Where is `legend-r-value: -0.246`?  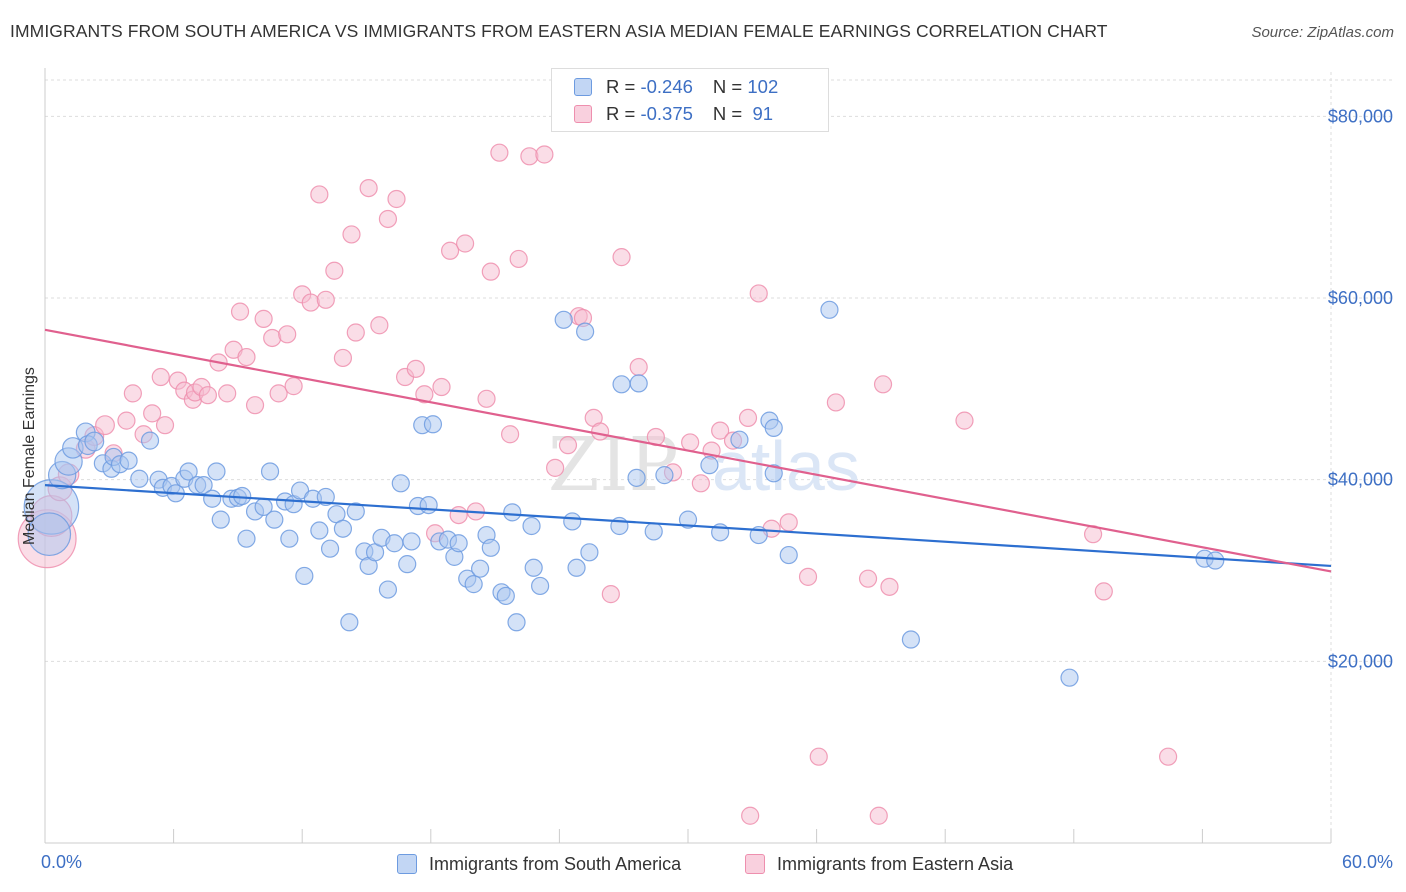
legend-r-value: -0.246 is located at coordinates (666, 86).